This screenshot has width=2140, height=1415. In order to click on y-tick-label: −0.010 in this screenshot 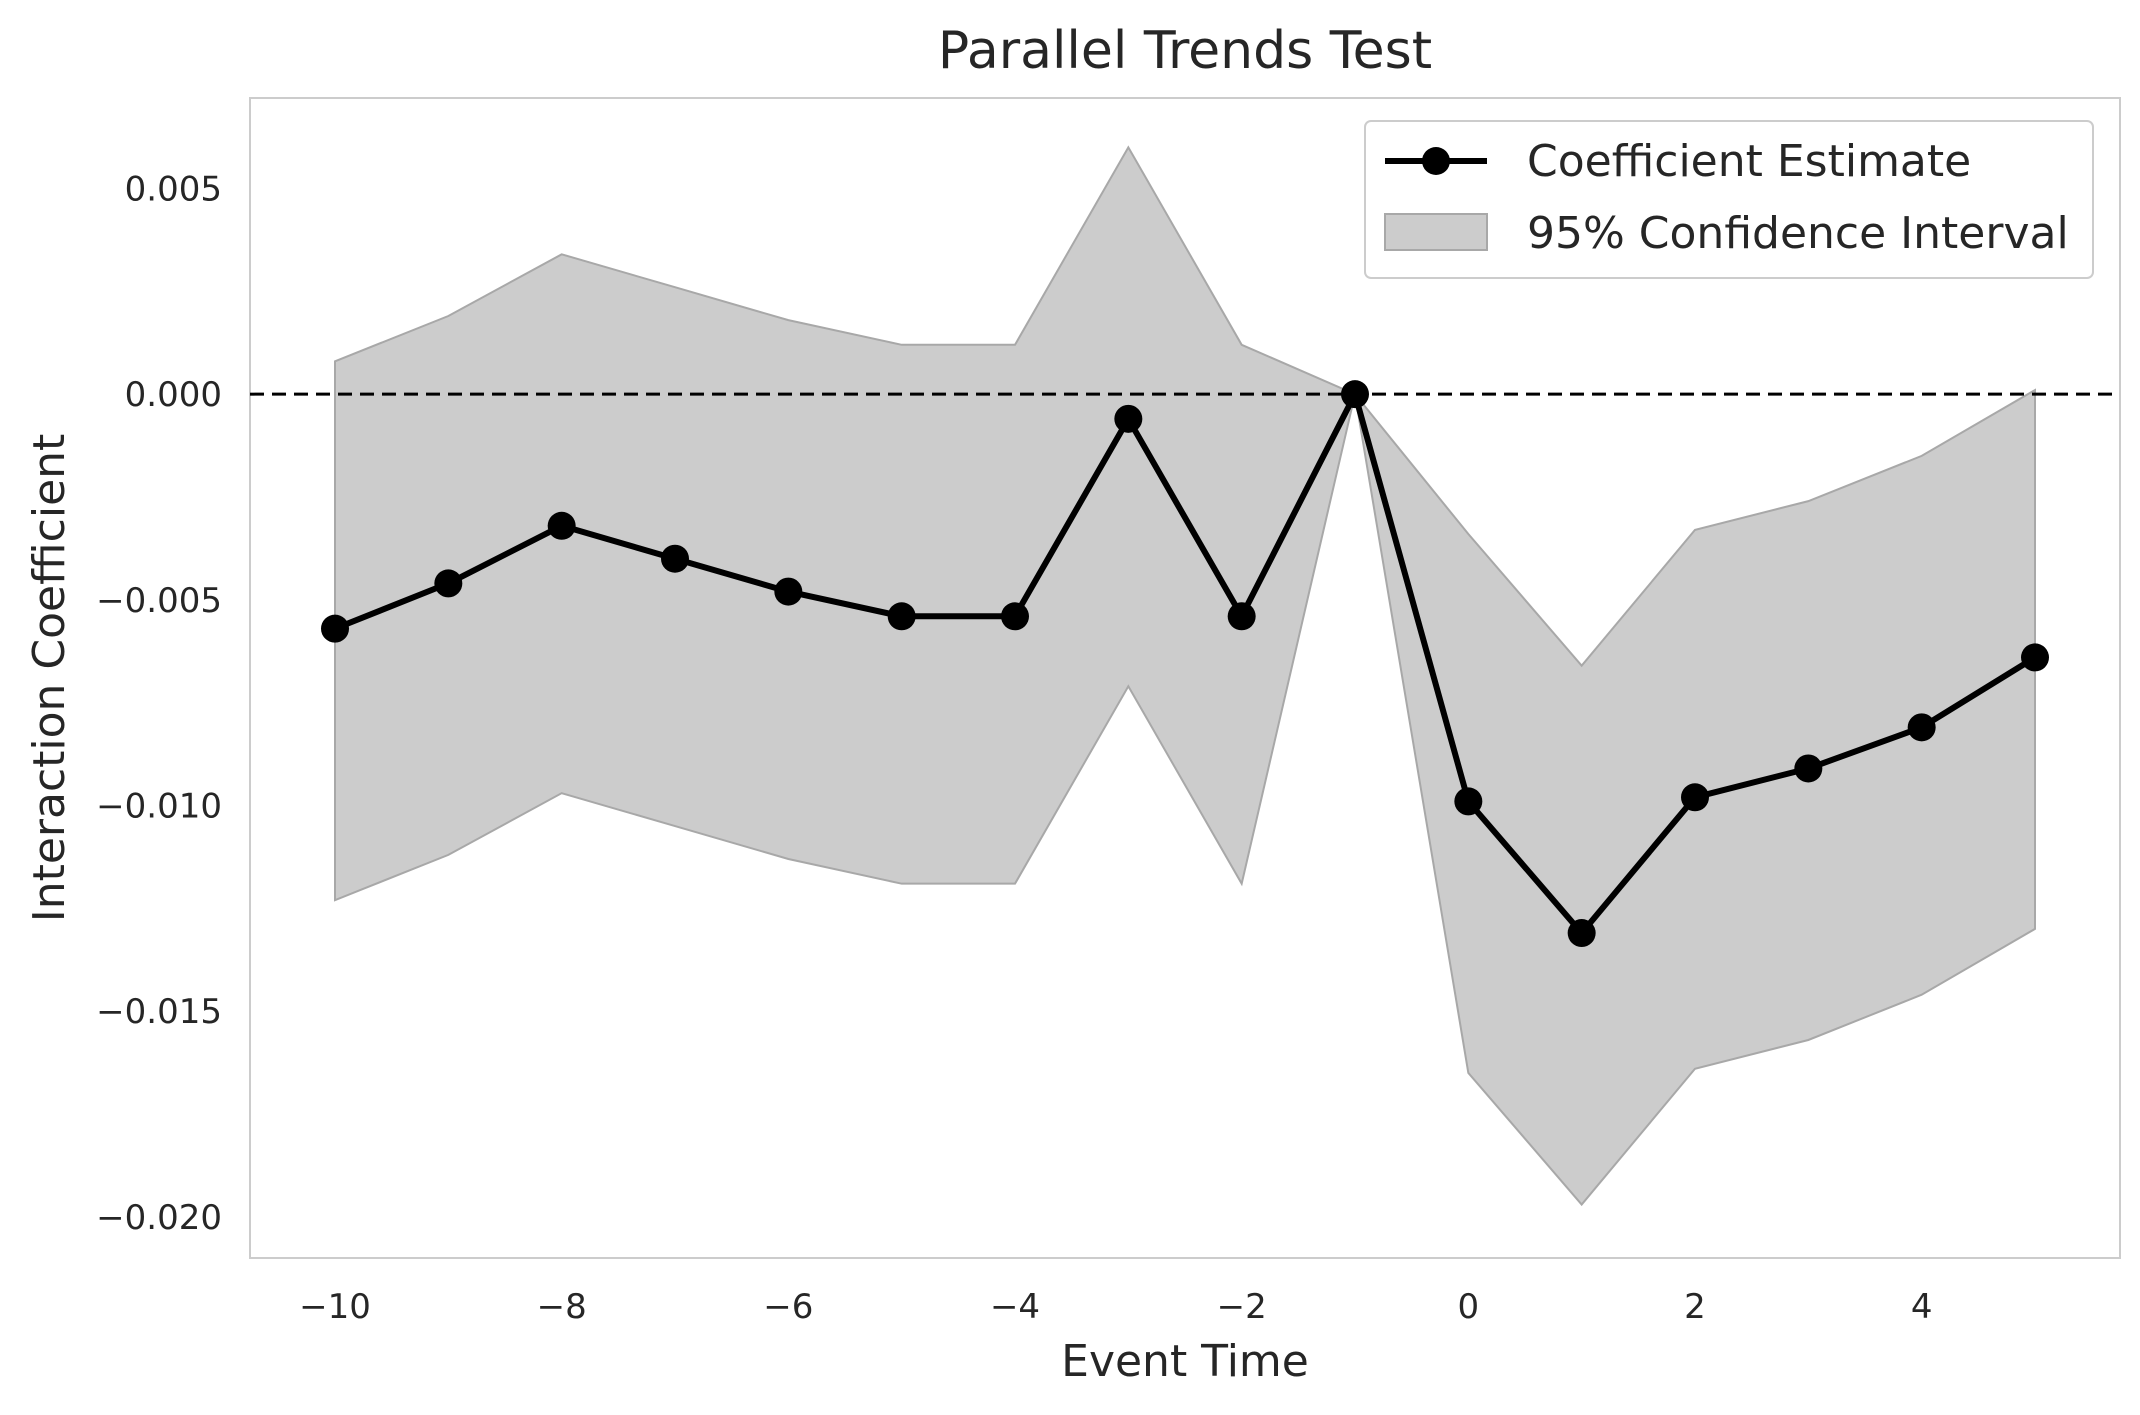, I will do `click(159, 807)`.